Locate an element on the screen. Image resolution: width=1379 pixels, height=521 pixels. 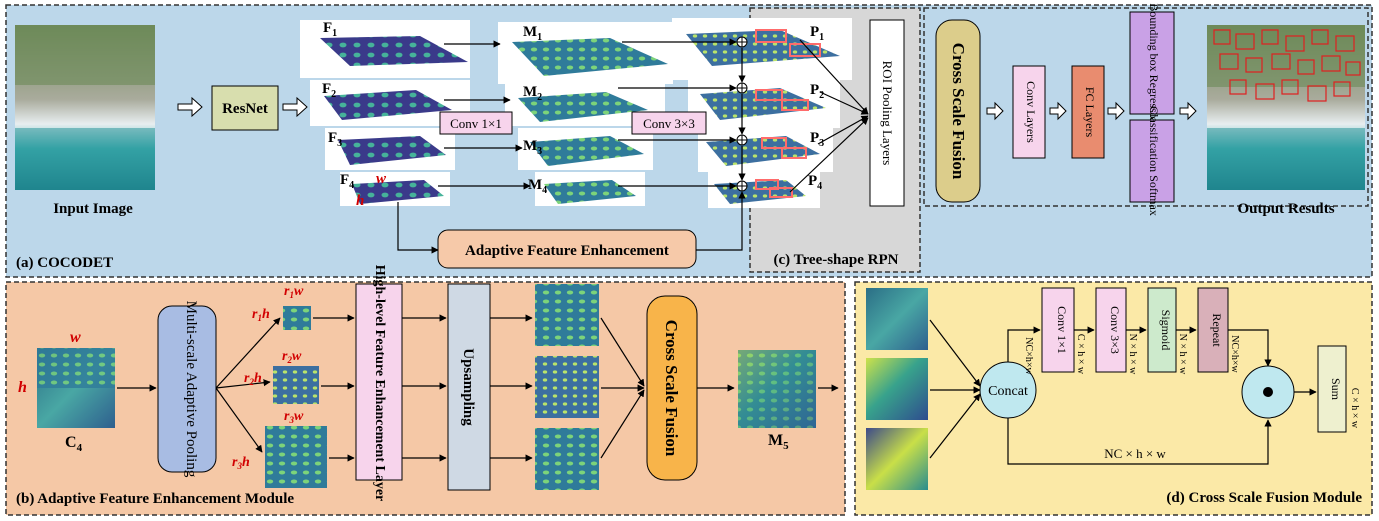
feature-map-p2 is located at coordinates (764, 103).